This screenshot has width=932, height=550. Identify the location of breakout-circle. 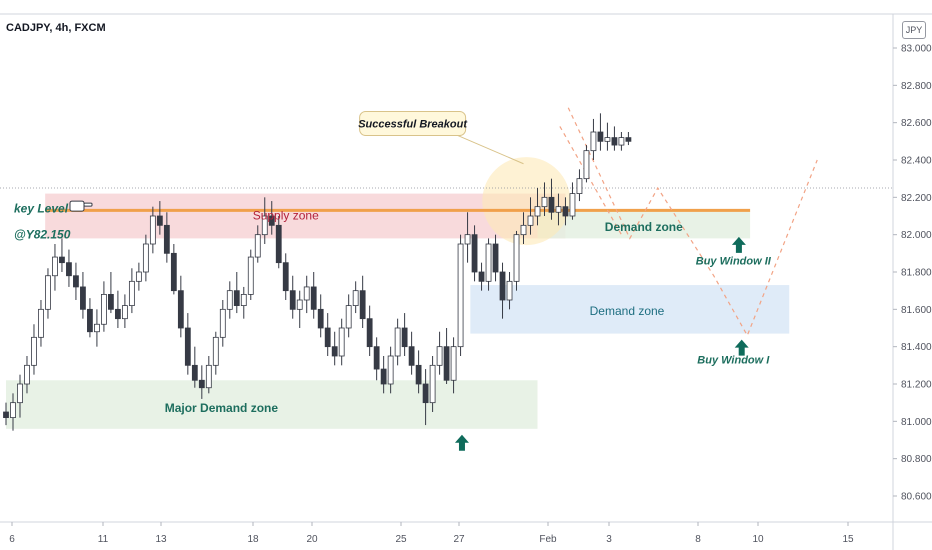
(526, 201).